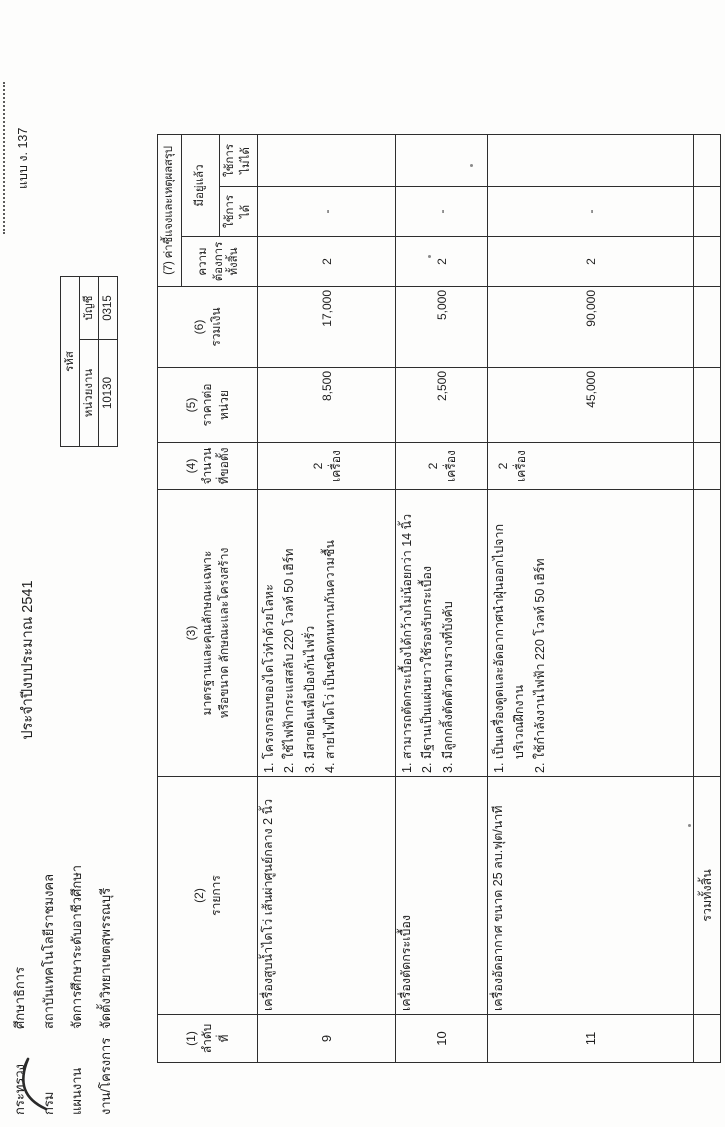 The width and height of the screenshot is (725, 1127). I want to click on spec-line: 4. สายไฟไดโว่ เป็นชนิดทนทานกันความชื้น, so click(329, 656).